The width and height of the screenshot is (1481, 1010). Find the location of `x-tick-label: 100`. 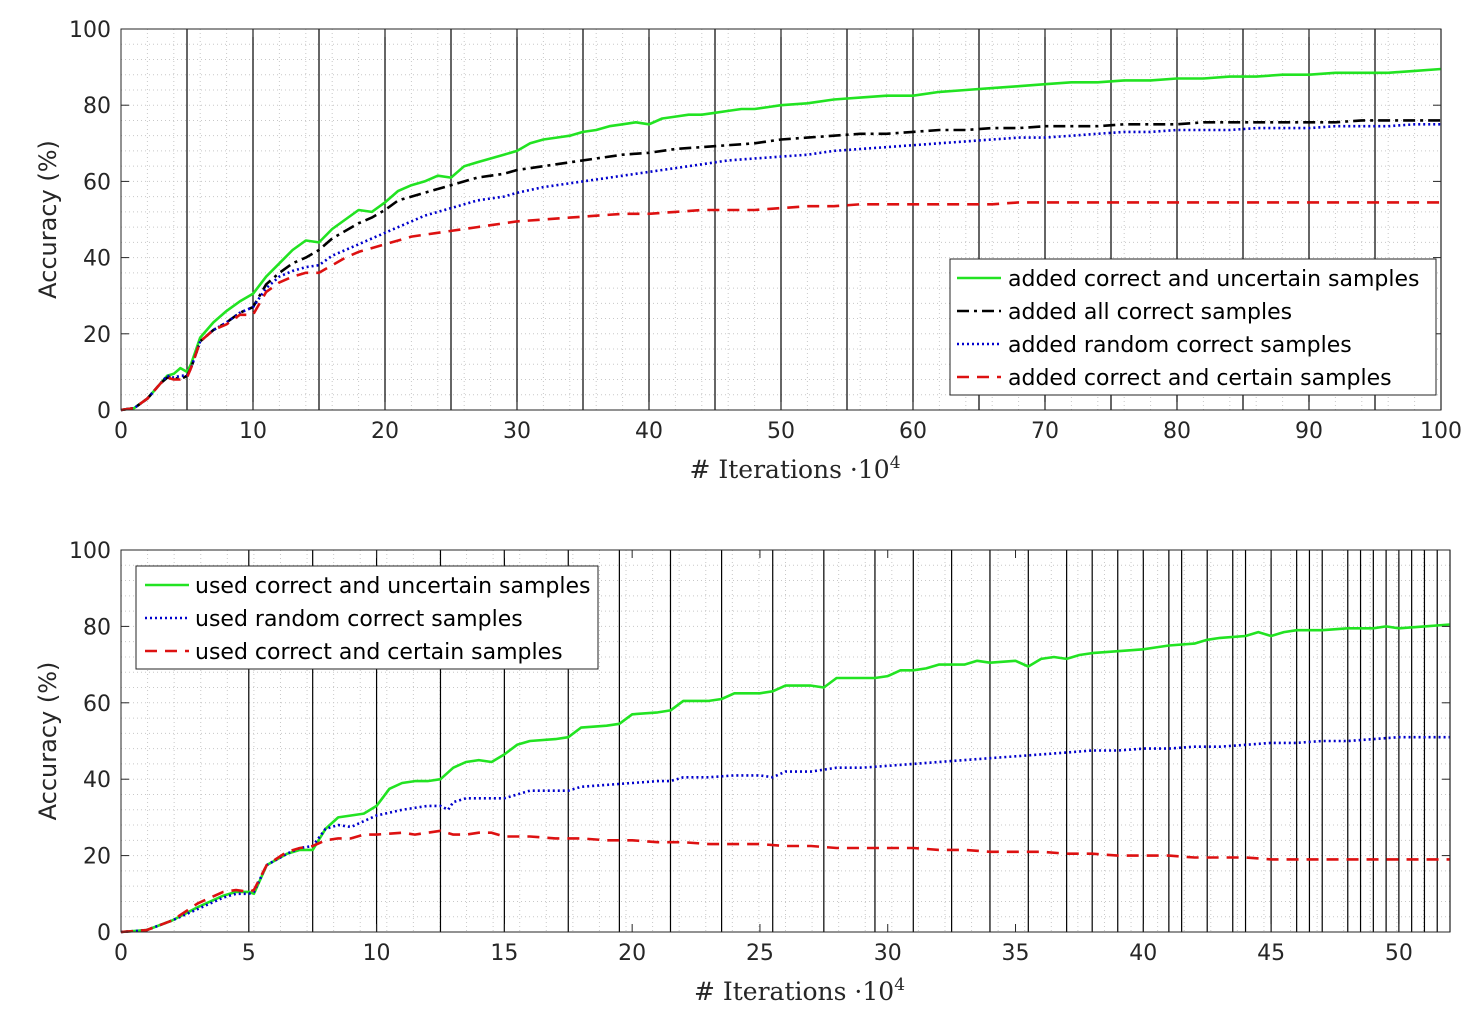

x-tick-label: 100 is located at coordinates (1441, 431).